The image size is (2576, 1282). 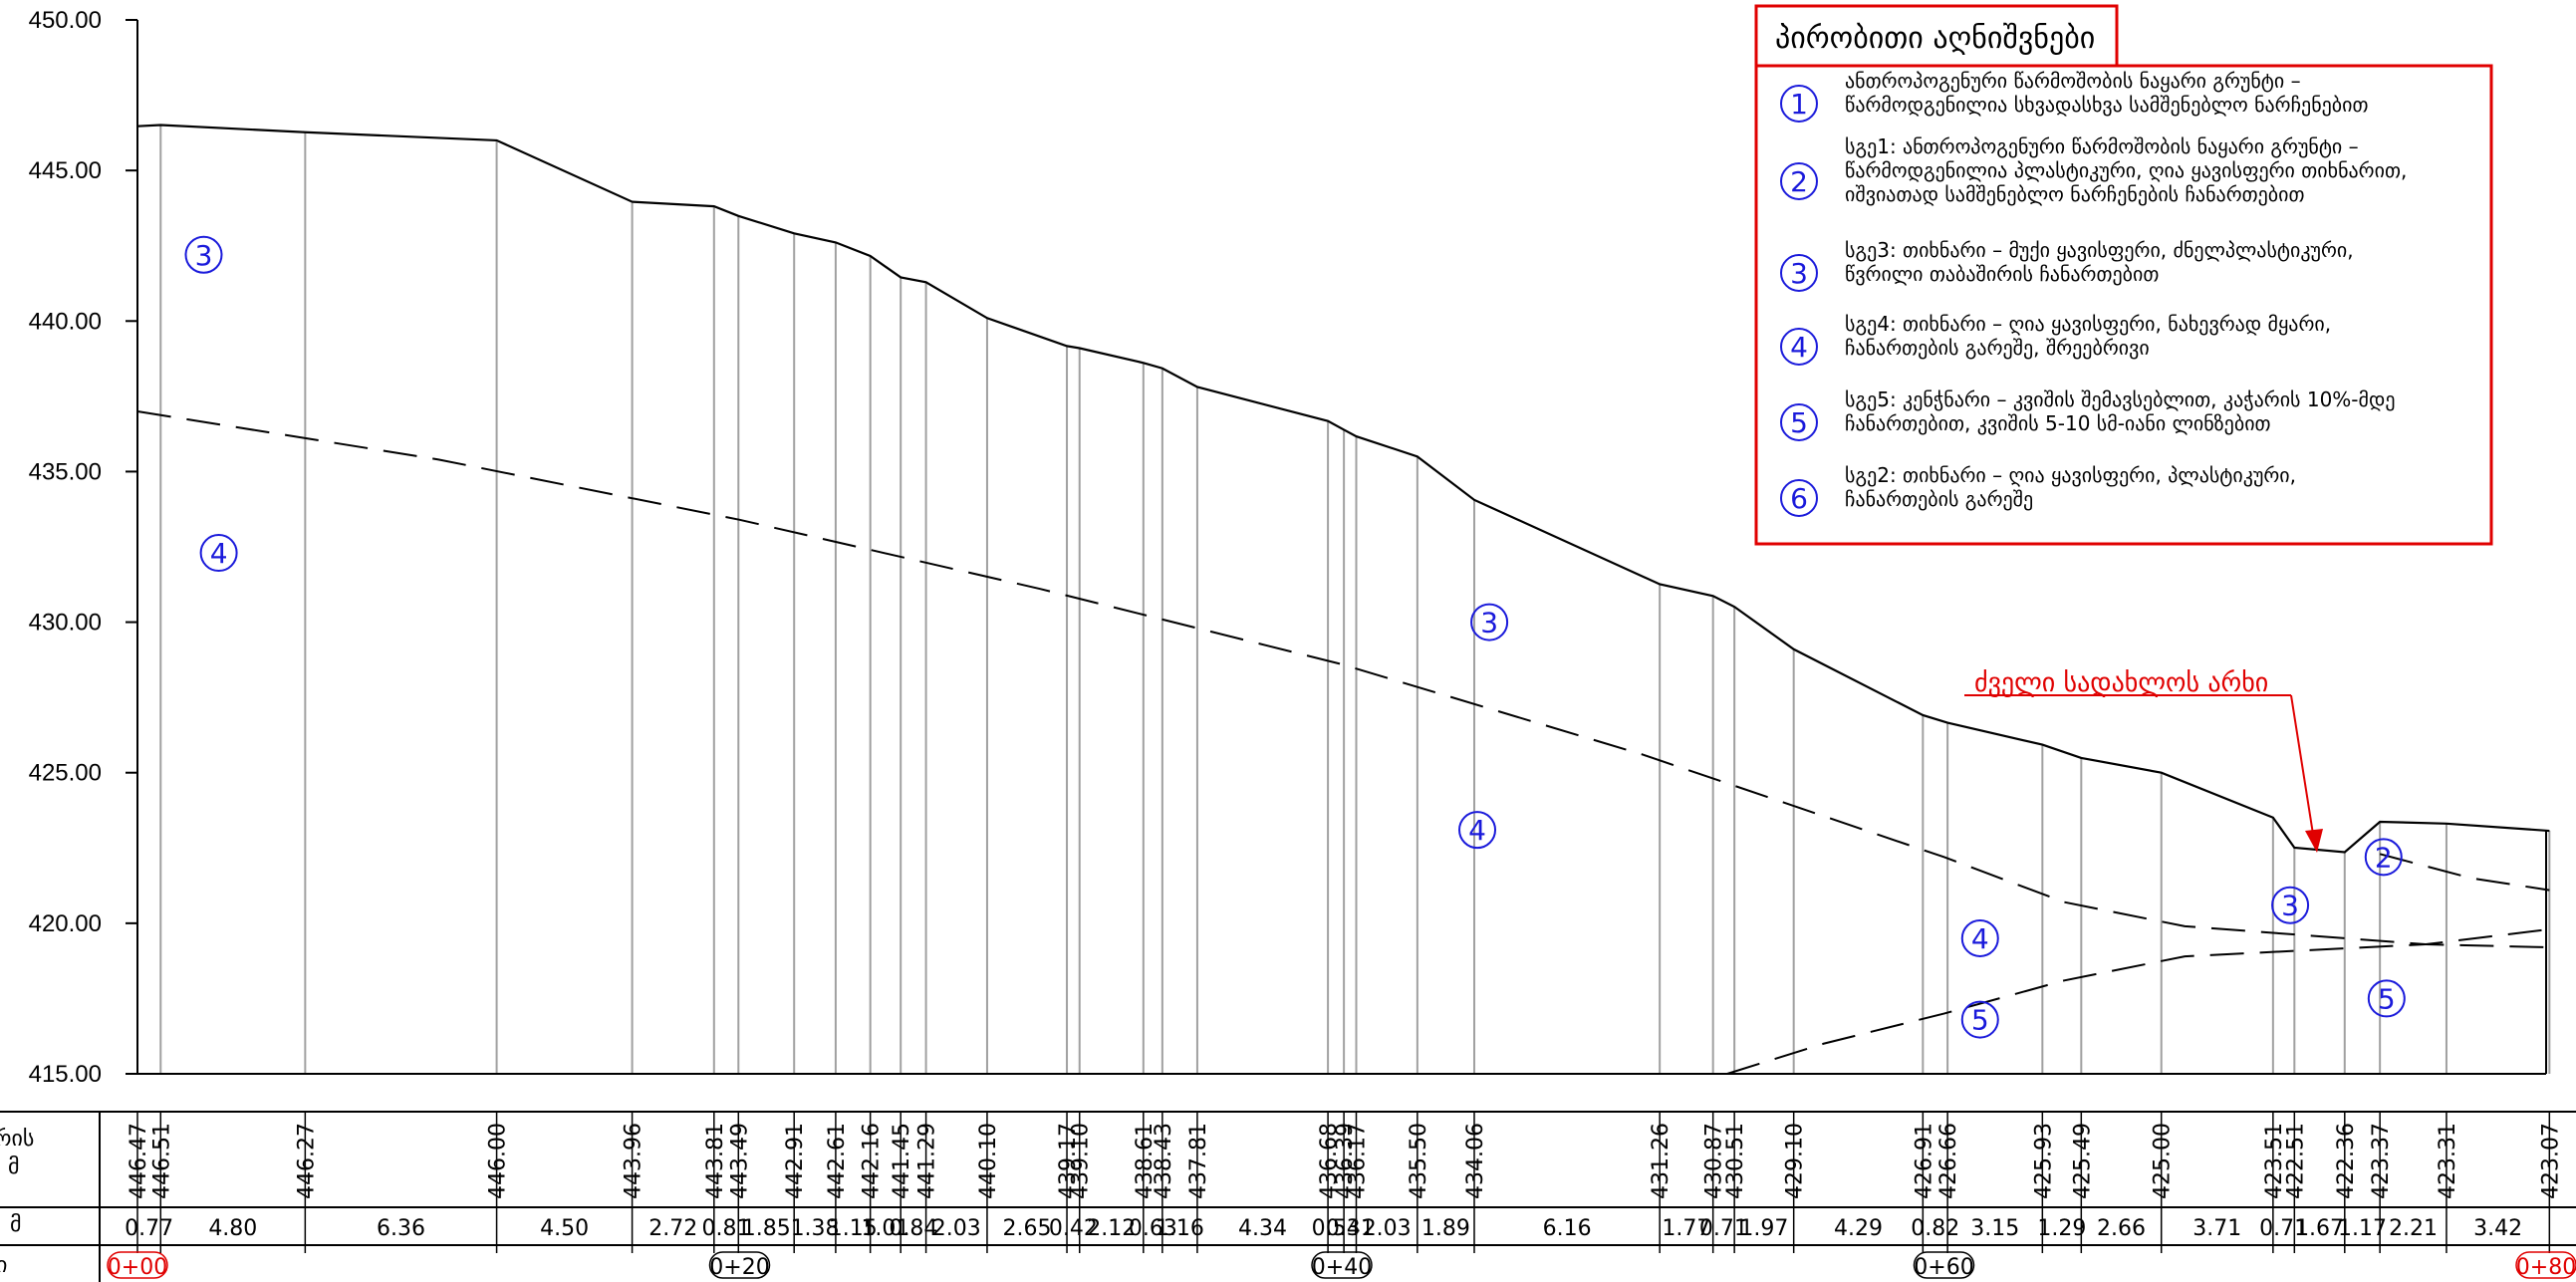 What do you see at coordinates (2448, 1161) in the screenshot?
I see `elevation-value: 423.31` at bounding box center [2448, 1161].